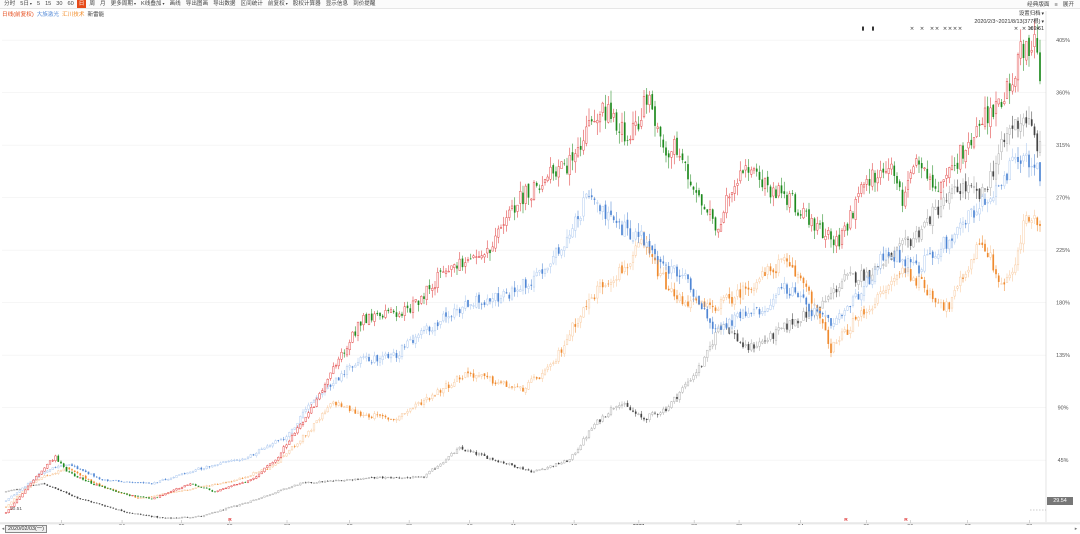 This screenshot has height=534, width=1080. What do you see at coordinates (278, 4) in the screenshot?
I see `toolbar-button-15: 前复权▾` at bounding box center [278, 4].